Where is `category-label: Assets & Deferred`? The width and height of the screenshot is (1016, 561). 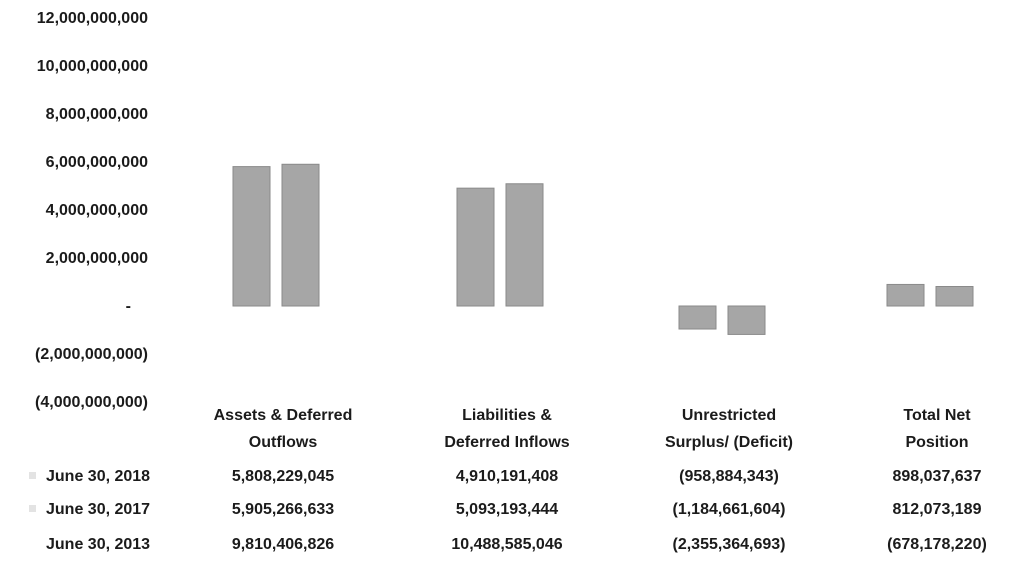
category-label: Assets & Deferred is located at coordinates (283, 415).